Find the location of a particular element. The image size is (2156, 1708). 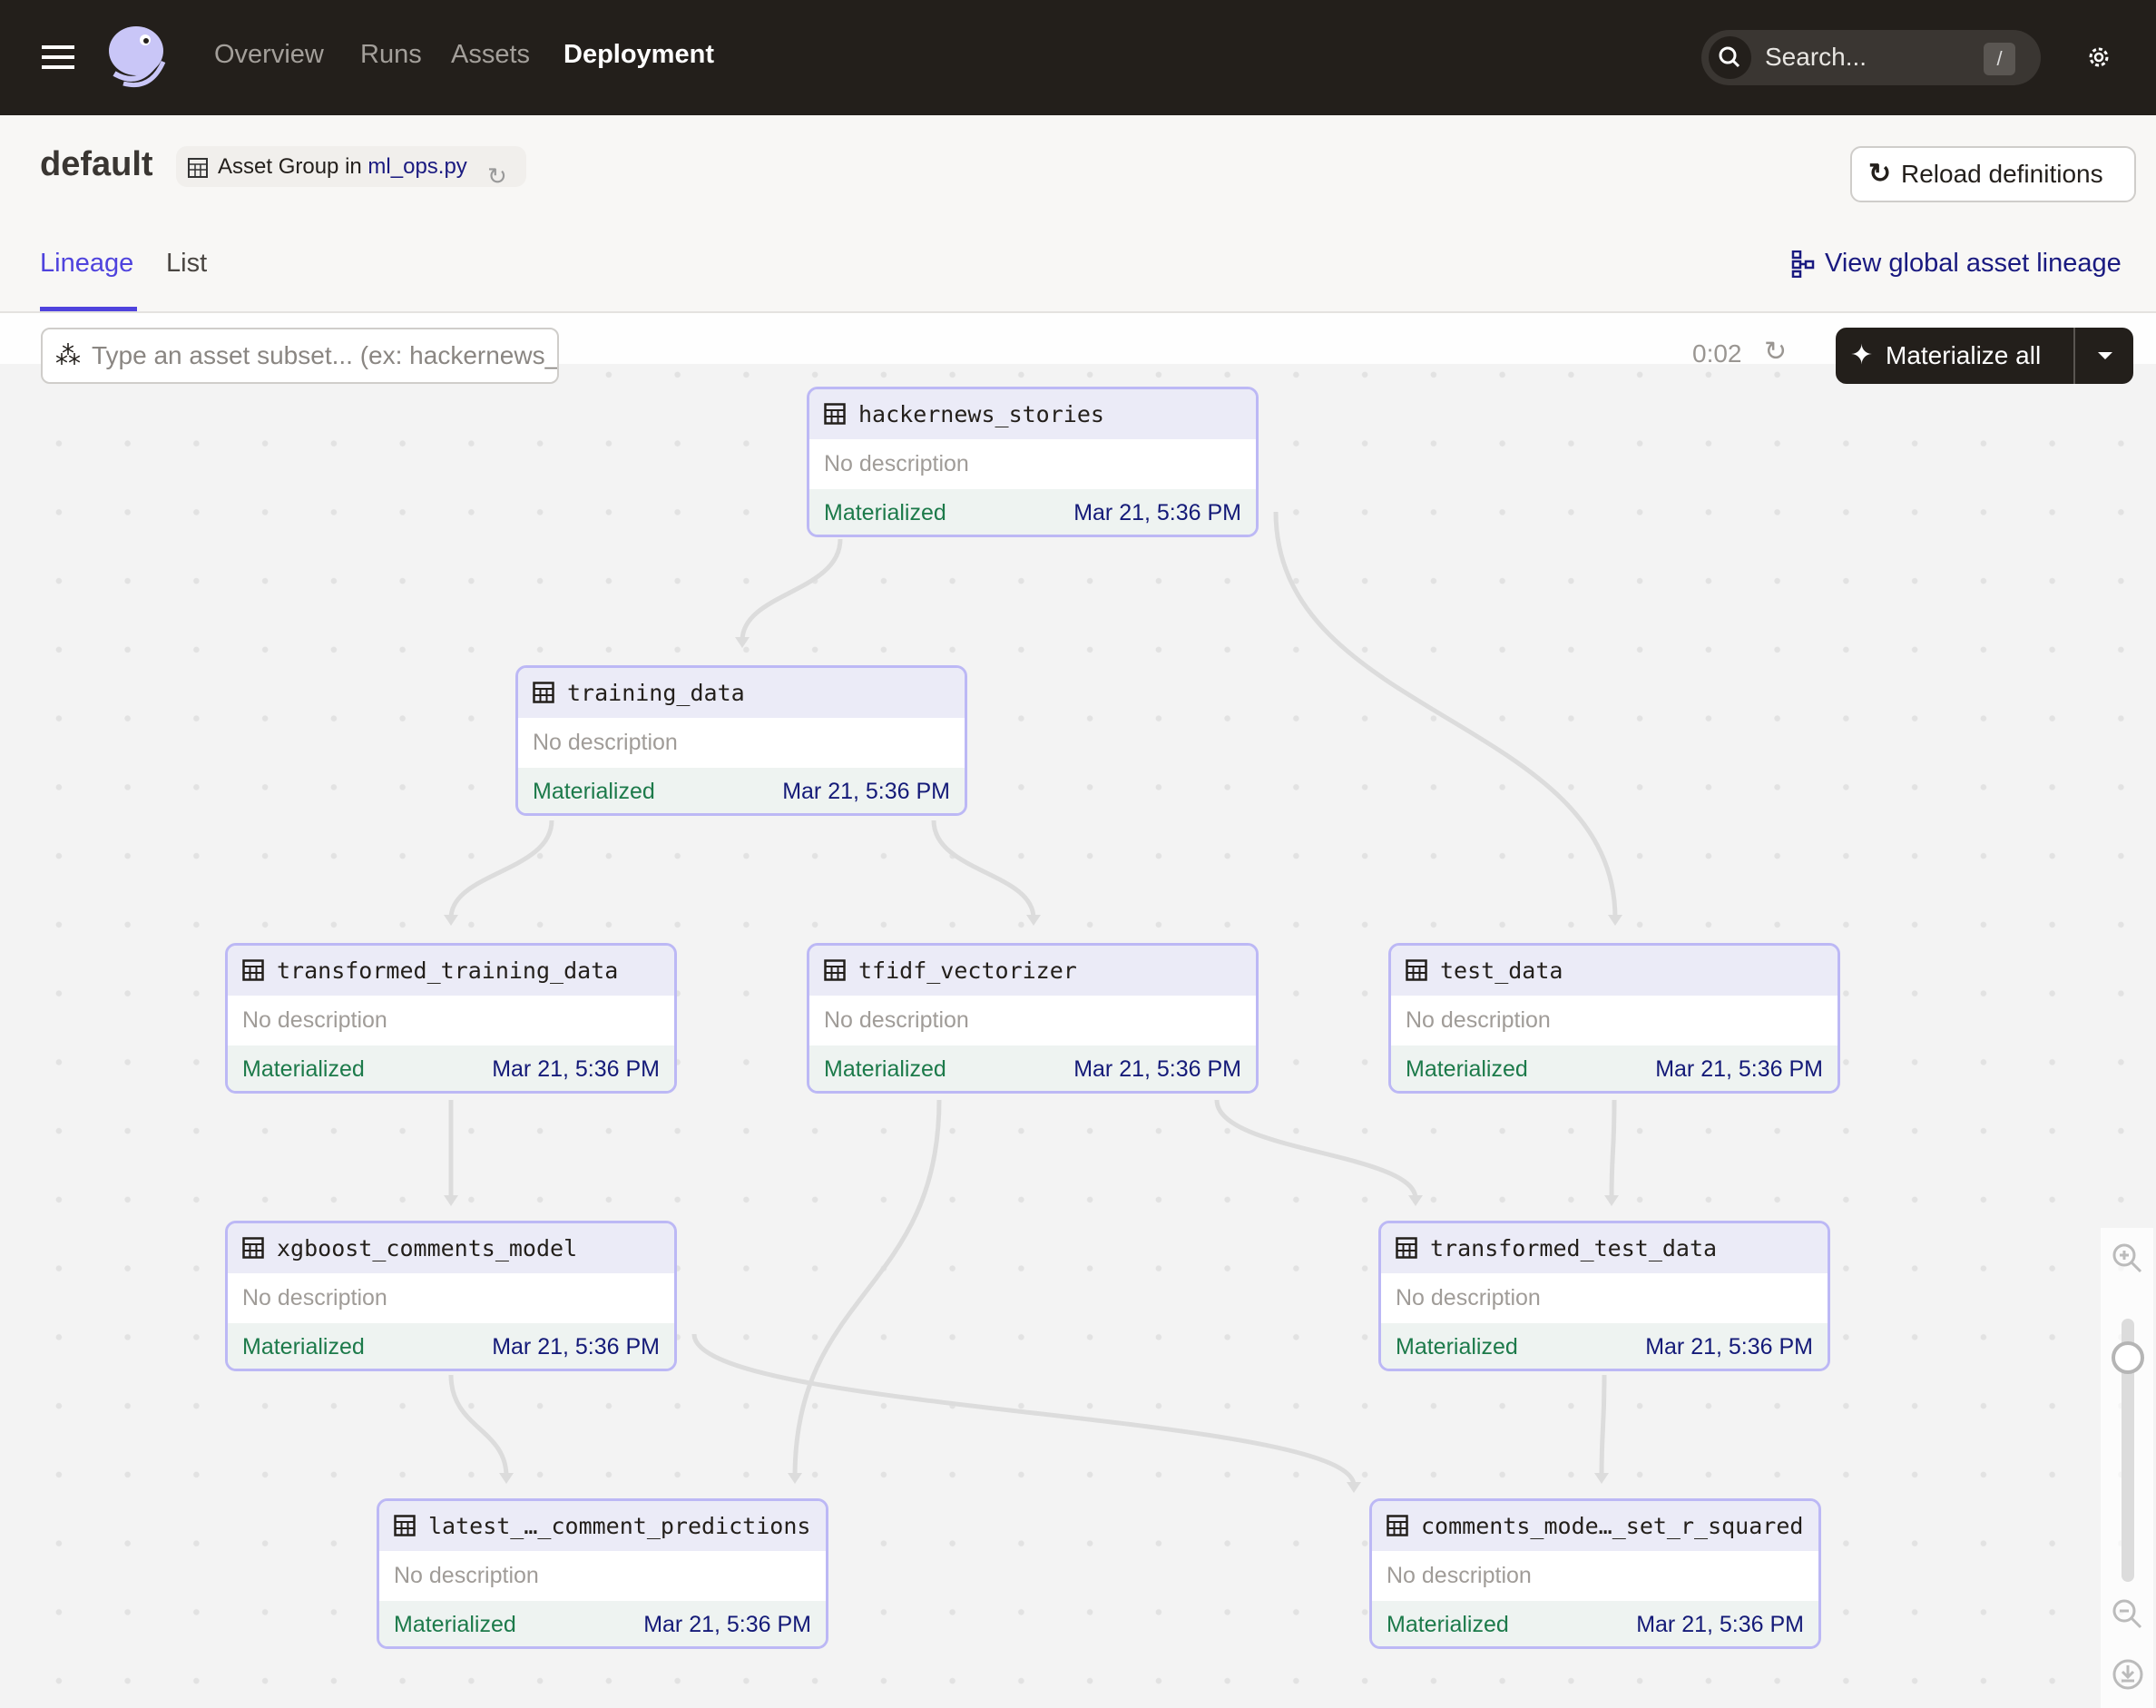

search-input: Search... / is located at coordinates (1871, 57).